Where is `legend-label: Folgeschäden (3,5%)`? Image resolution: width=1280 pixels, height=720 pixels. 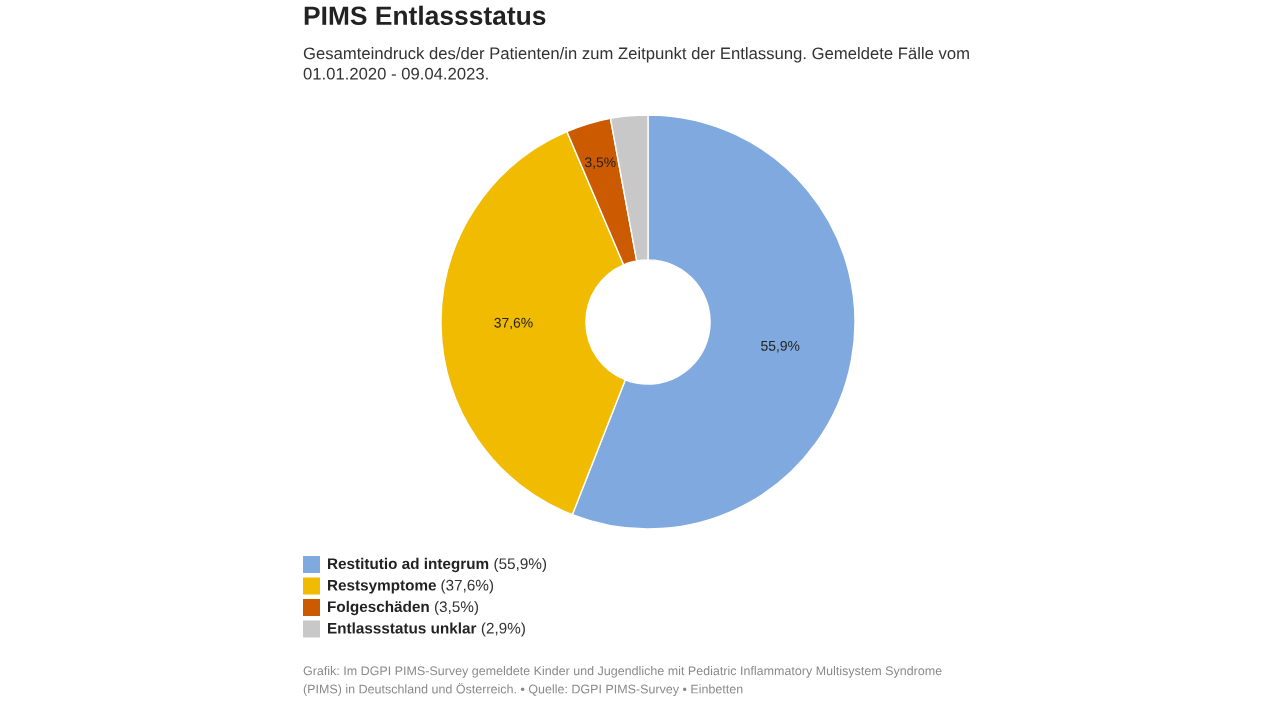
legend-label: Folgeschäden (3,5%) is located at coordinates (403, 608).